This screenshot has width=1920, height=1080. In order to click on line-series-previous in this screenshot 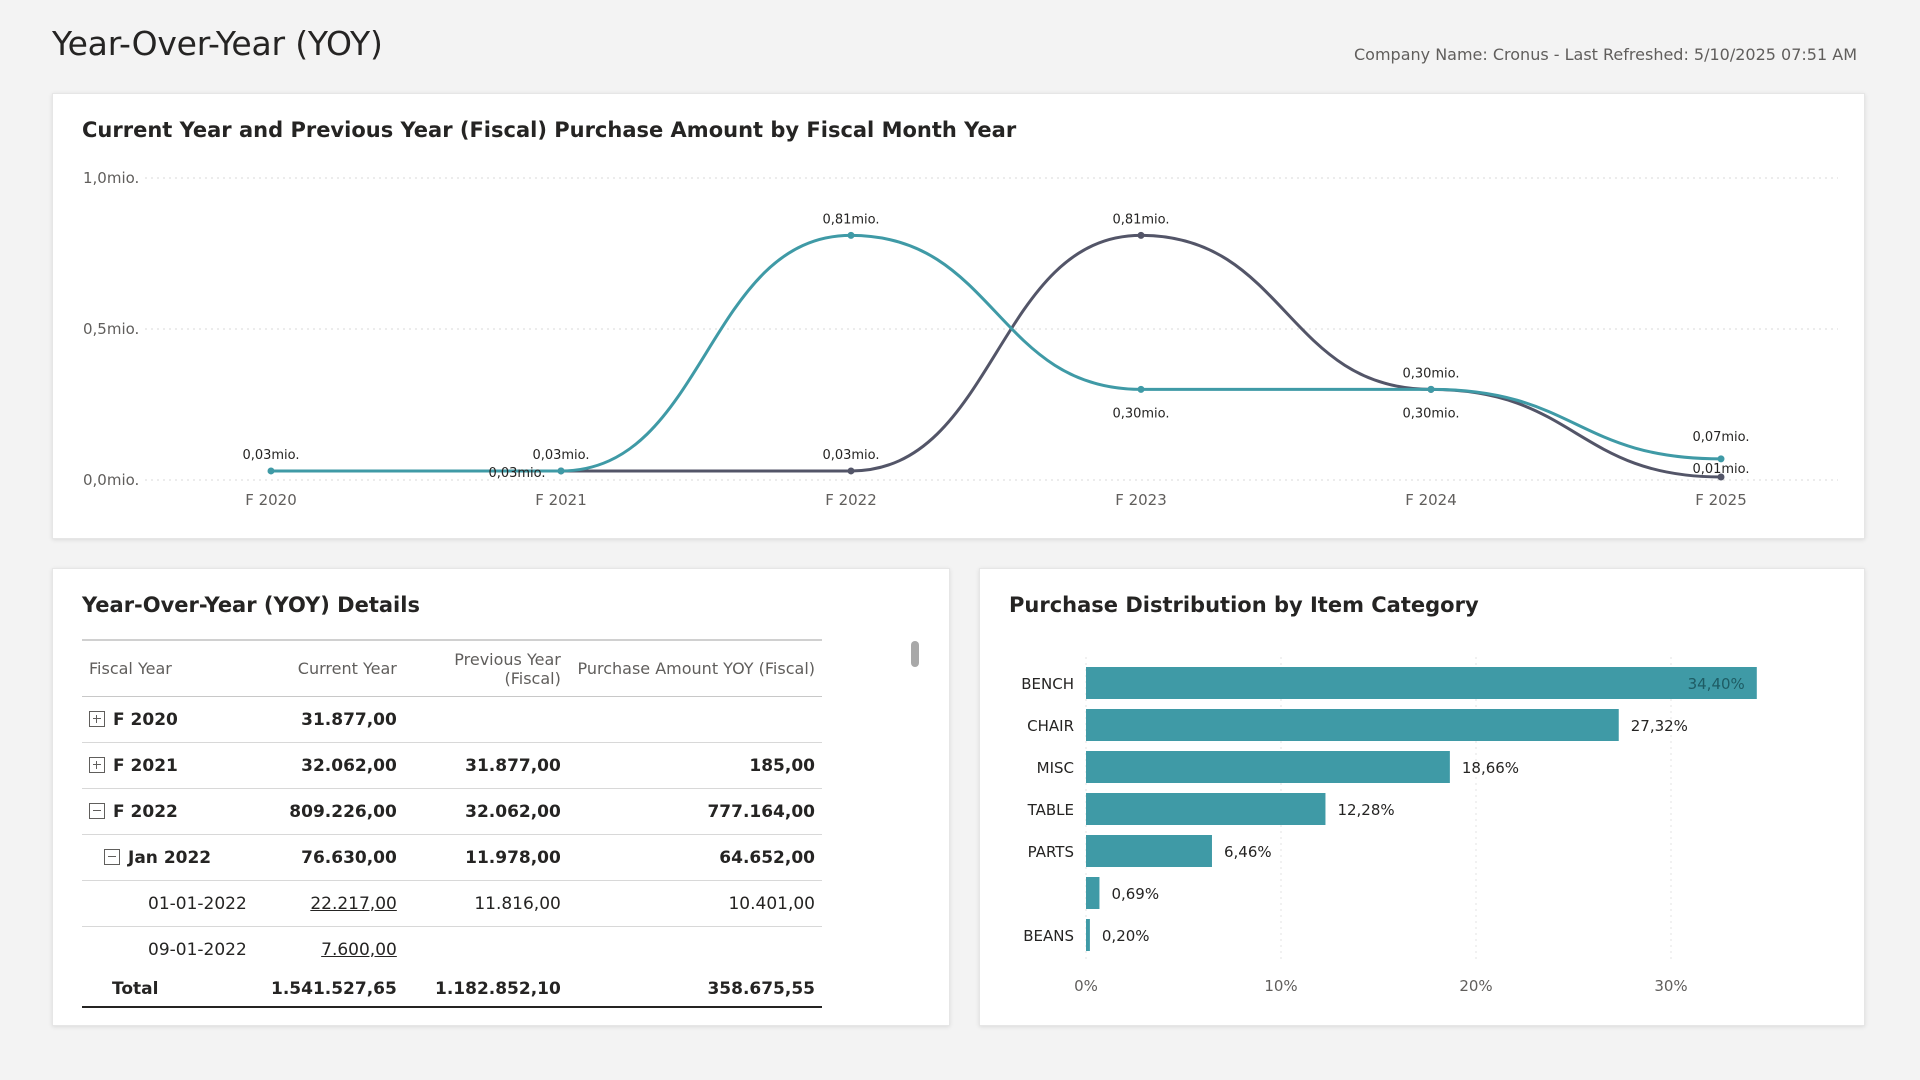, I will do `click(1141, 356)`.